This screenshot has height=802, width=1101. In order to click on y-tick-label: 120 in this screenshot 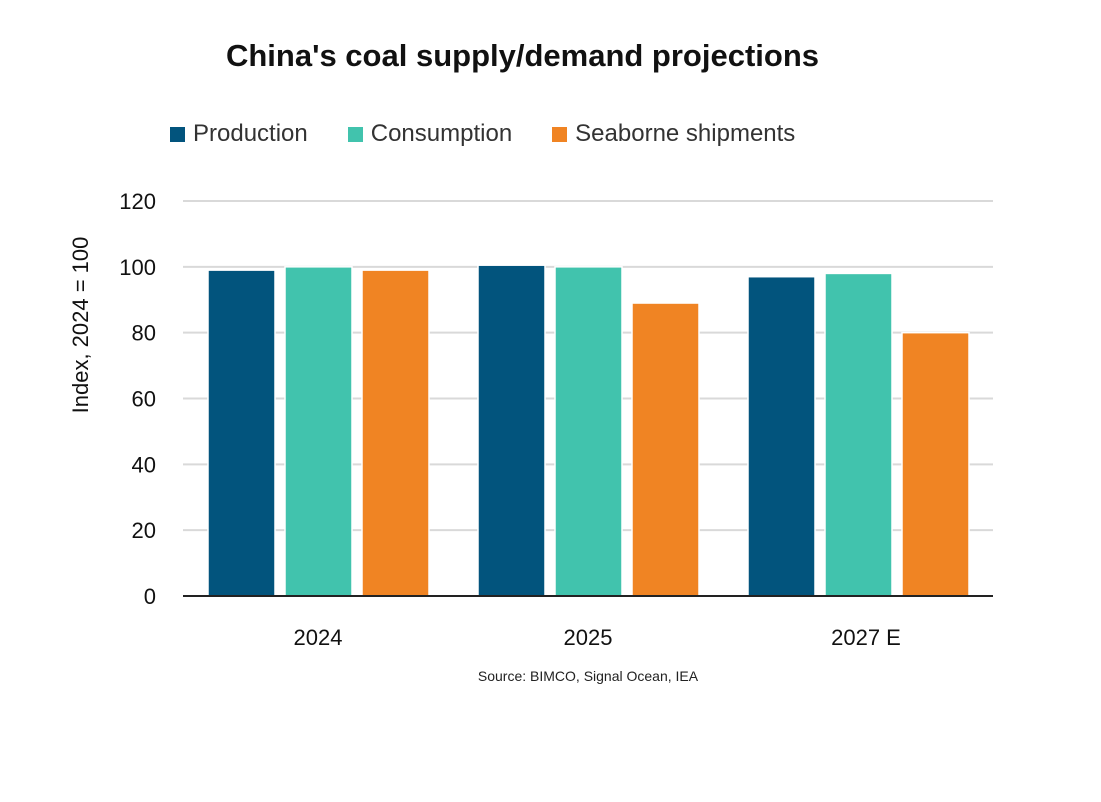, I will do `click(137, 201)`.